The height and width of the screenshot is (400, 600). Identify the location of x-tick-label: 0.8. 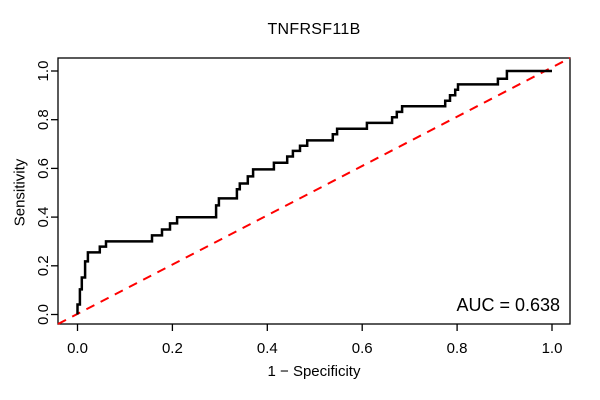
(457, 348).